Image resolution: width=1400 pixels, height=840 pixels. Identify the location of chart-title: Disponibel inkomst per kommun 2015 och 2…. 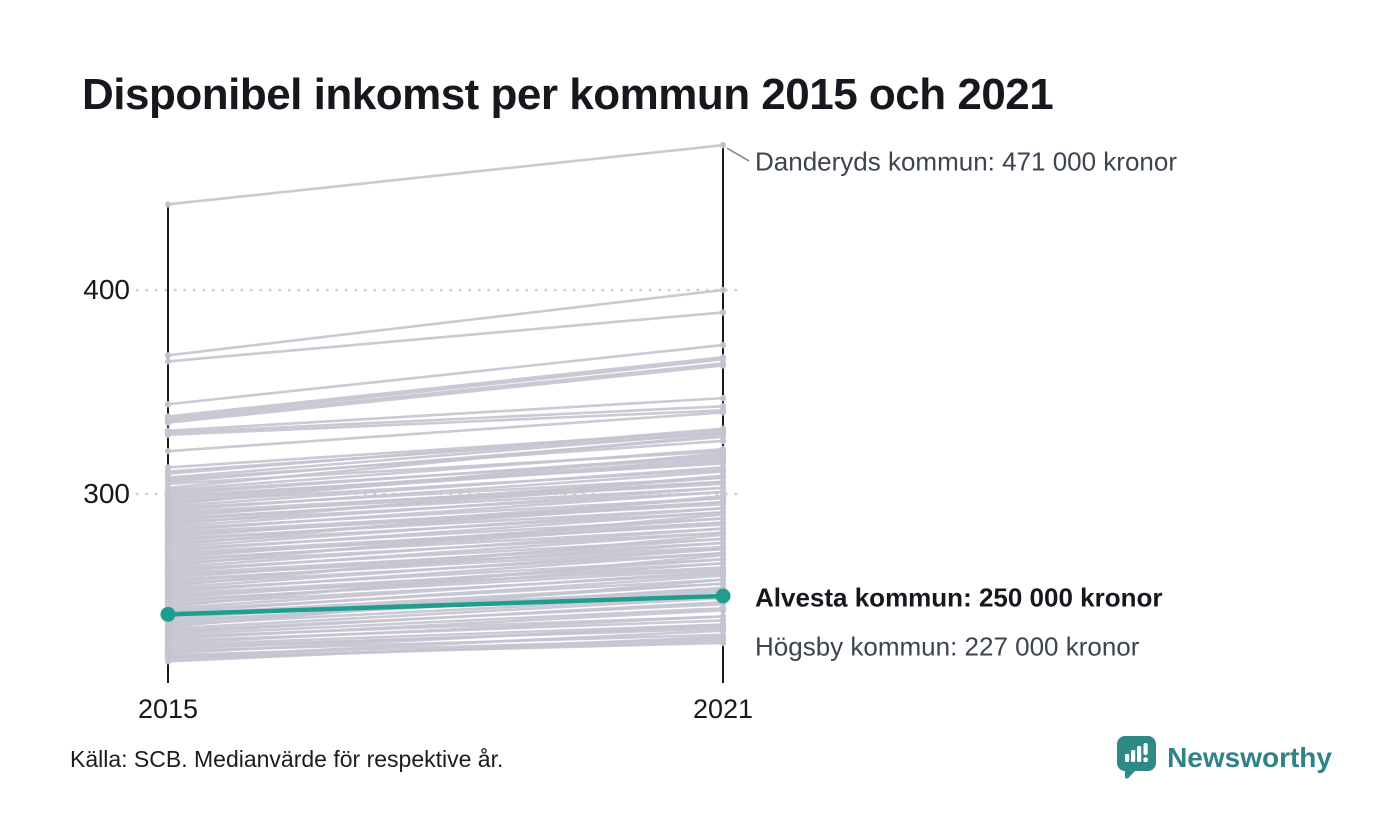
(568, 94).